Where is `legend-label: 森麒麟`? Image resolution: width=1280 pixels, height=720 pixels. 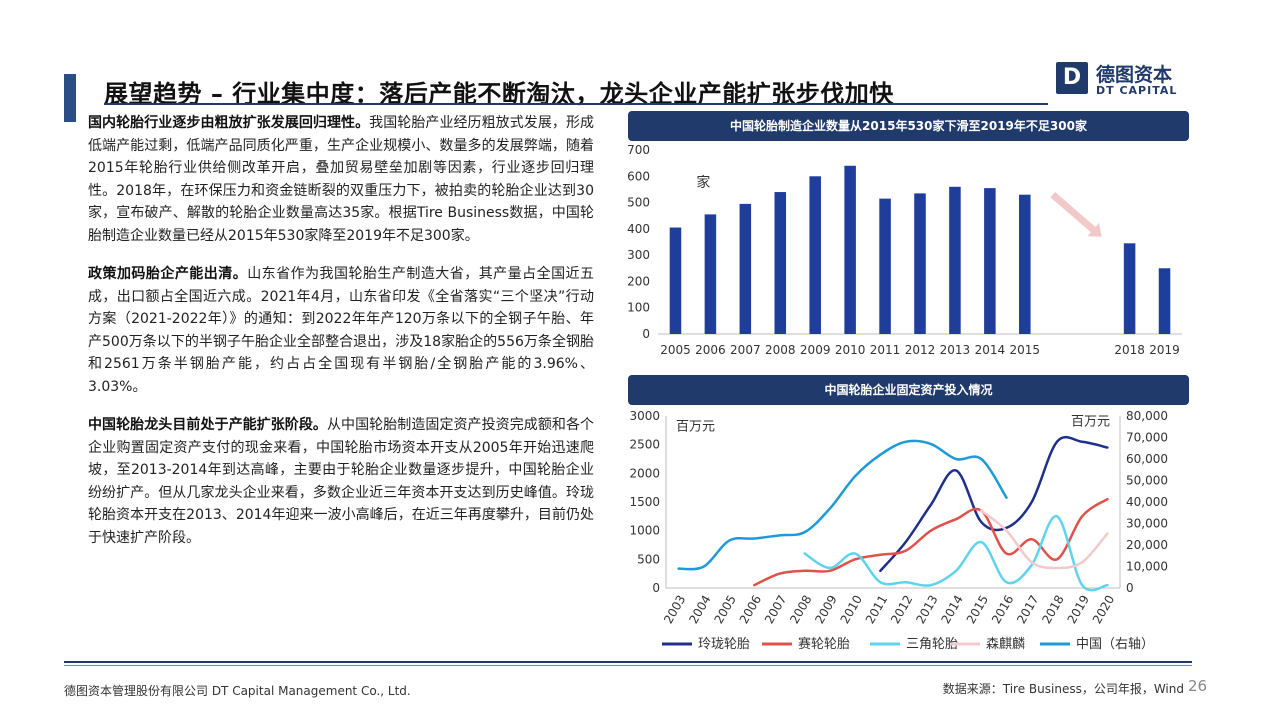
legend-label: 森麒麟 is located at coordinates (1005, 644).